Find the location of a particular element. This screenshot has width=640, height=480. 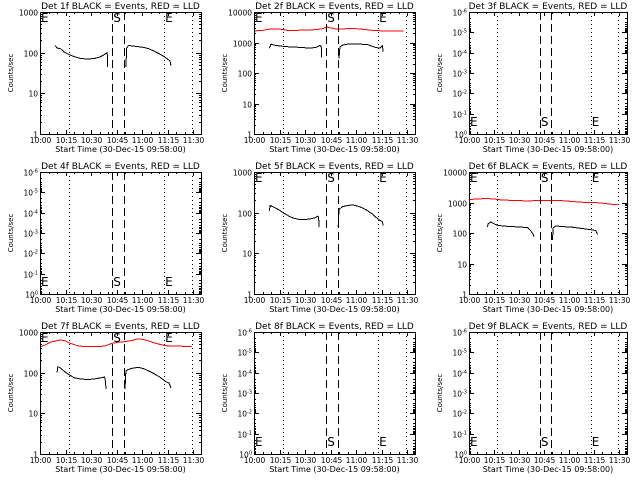

panel-title: Det 5f BLACK = Events, RED = LLD is located at coordinates (334, 167).